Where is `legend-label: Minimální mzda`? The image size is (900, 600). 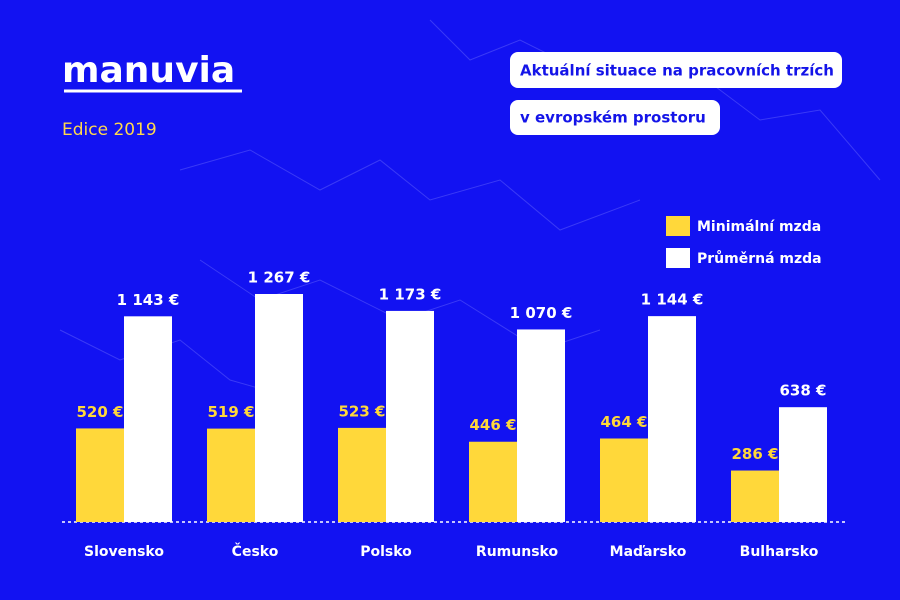 legend-label: Minimální mzda is located at coordinates (759, 227).